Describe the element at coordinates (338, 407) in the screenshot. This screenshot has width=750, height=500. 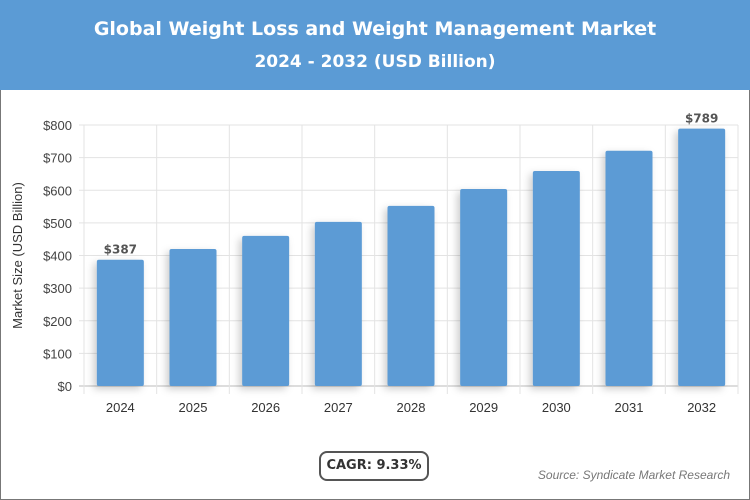
I see `x-tick-label: 2027` at that location.